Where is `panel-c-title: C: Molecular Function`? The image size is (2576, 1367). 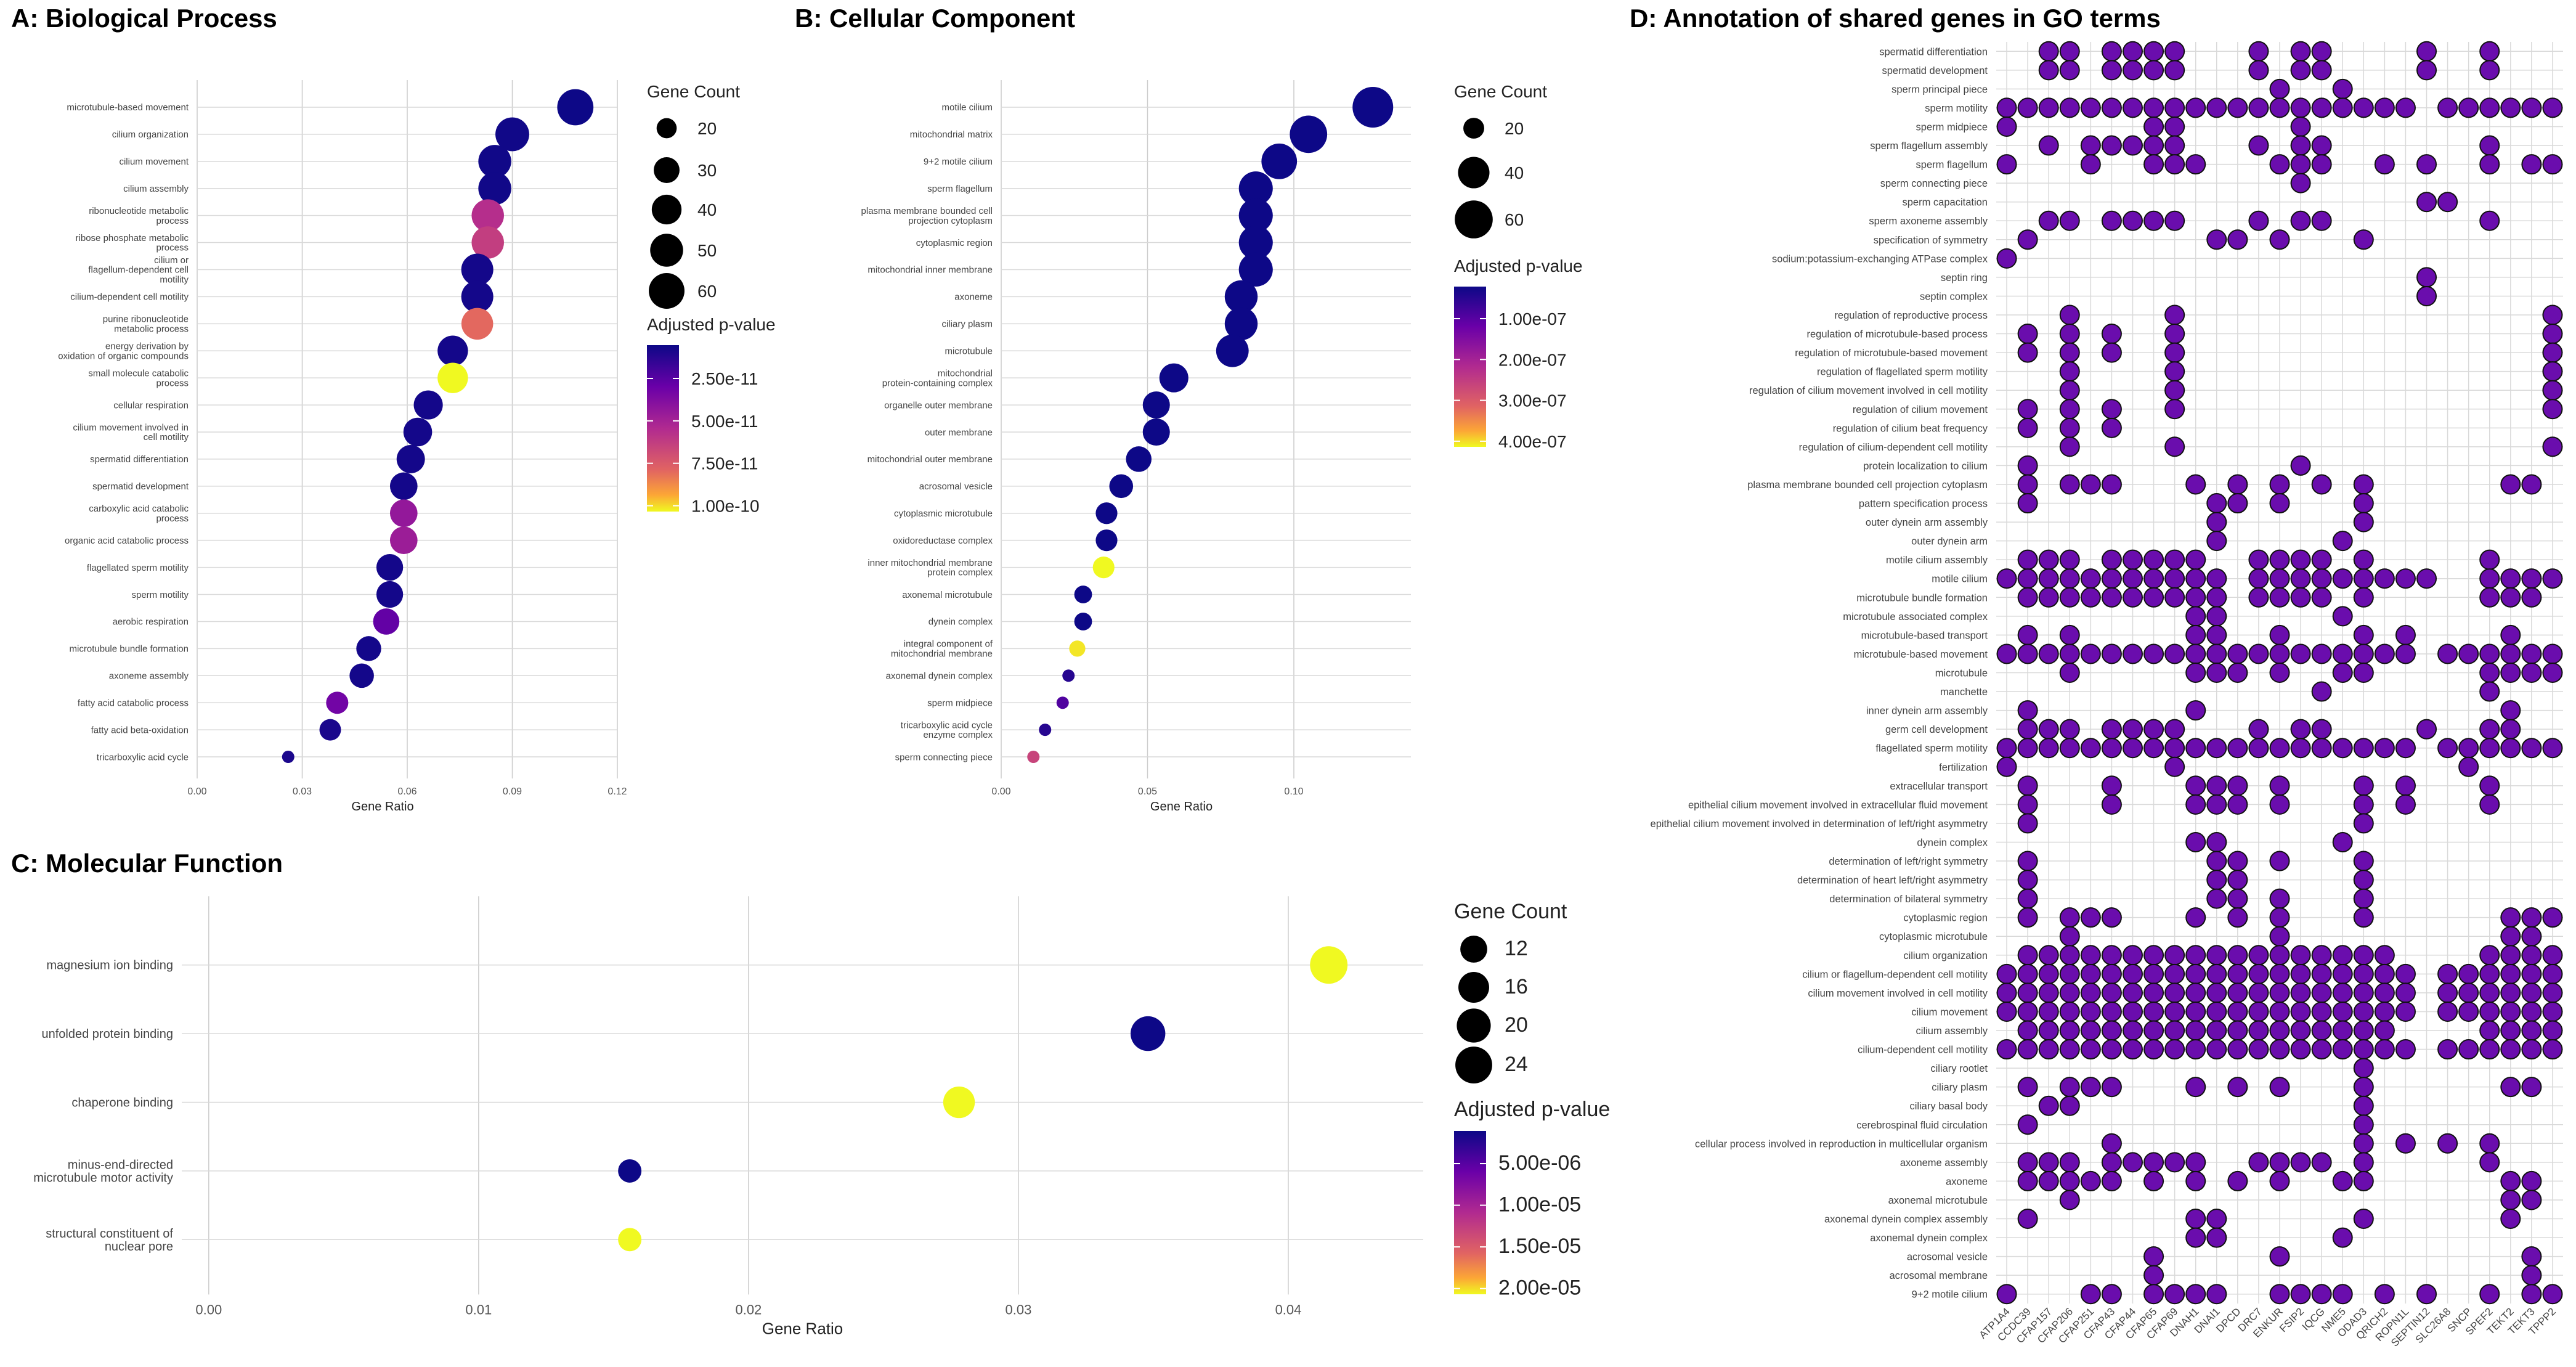 panel-c-title: C: Molecular Function is located at coordinates (147, 863).